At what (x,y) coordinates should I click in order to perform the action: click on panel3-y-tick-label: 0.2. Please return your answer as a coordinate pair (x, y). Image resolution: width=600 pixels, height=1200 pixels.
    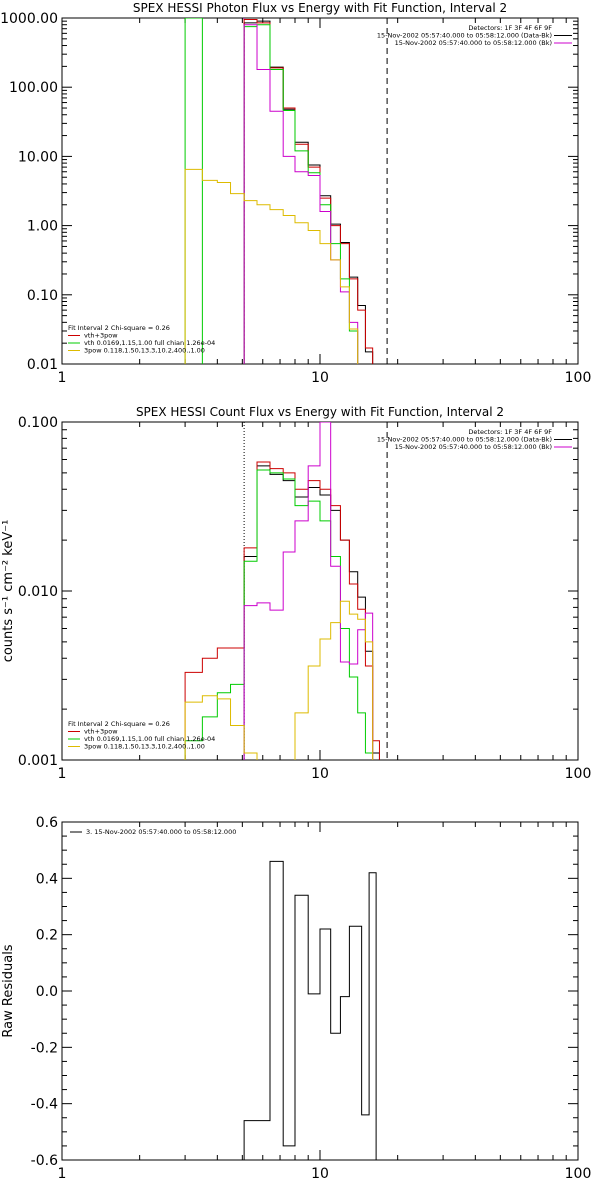
    Looking at the image, I should click on (47, 936).